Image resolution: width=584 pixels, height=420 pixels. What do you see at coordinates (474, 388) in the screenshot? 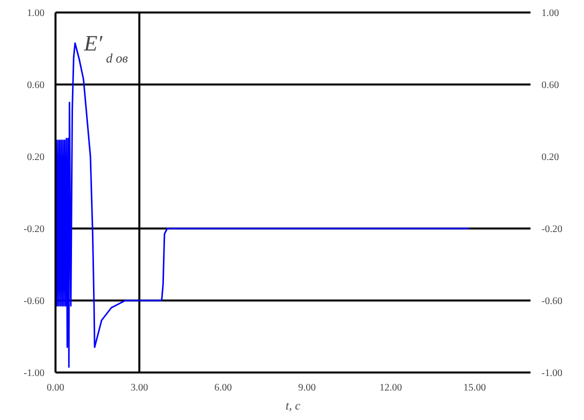
I see `x-tick-label: 15.00` at bounding box center [474, 388].